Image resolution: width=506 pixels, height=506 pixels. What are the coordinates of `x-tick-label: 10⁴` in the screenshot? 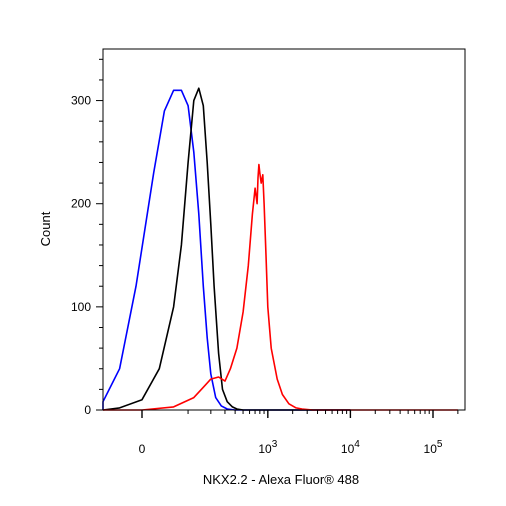 It's located at (350, 447).